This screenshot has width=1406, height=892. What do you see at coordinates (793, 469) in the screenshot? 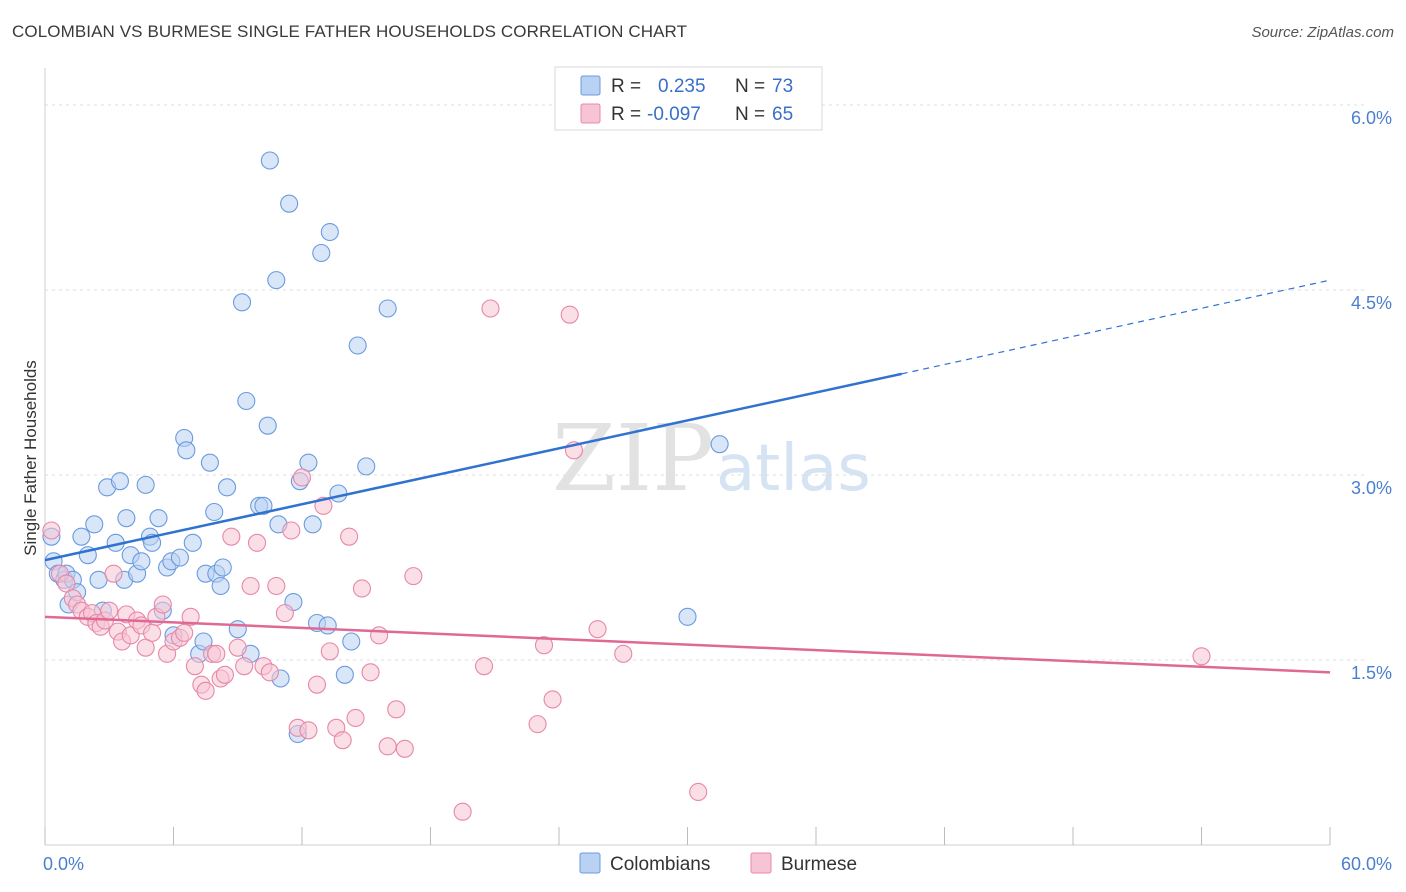
I see `watermark-atlas: atlas` at bounding box center [793, 469].